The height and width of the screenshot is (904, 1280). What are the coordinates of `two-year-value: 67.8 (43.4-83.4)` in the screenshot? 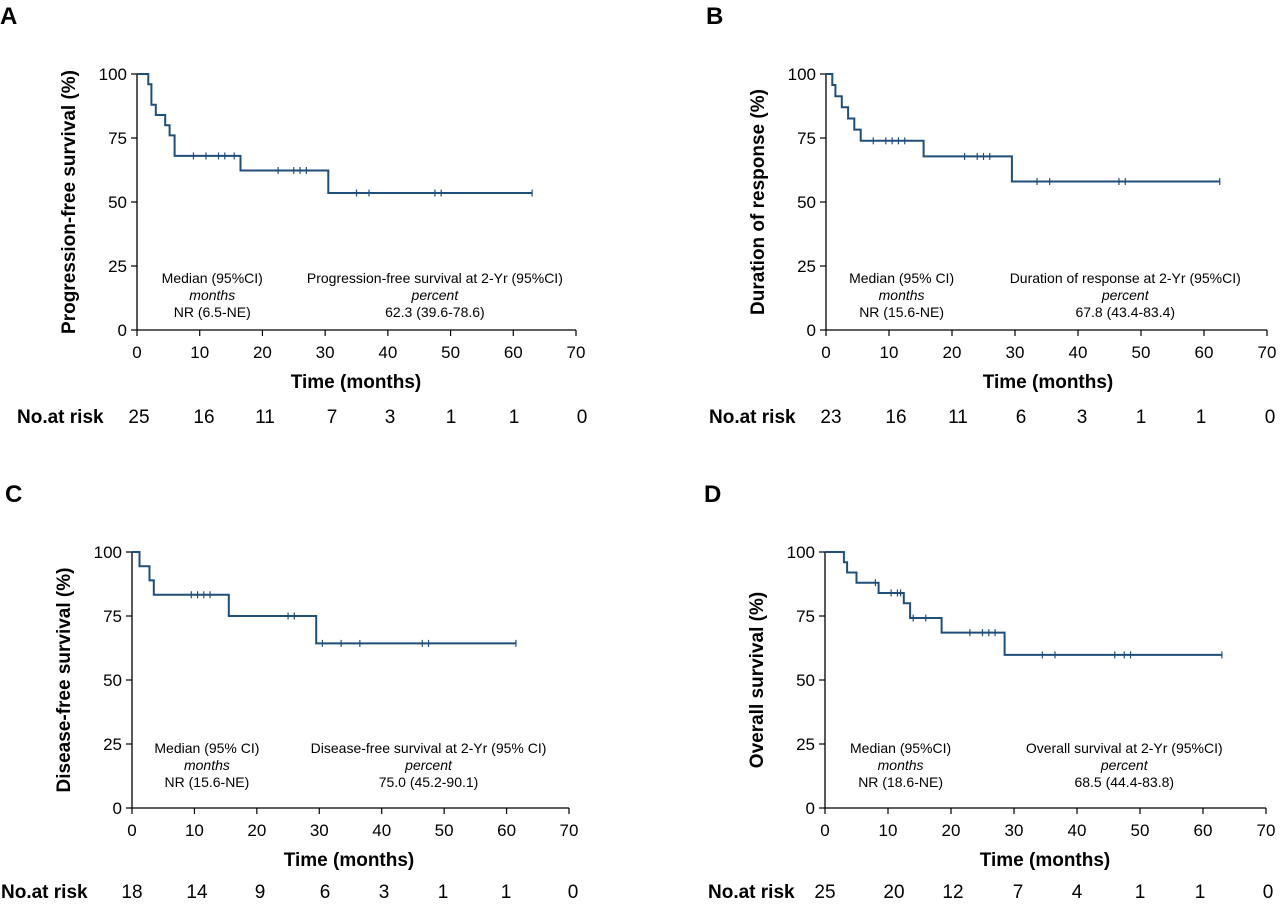 It's located at (1125, 312).